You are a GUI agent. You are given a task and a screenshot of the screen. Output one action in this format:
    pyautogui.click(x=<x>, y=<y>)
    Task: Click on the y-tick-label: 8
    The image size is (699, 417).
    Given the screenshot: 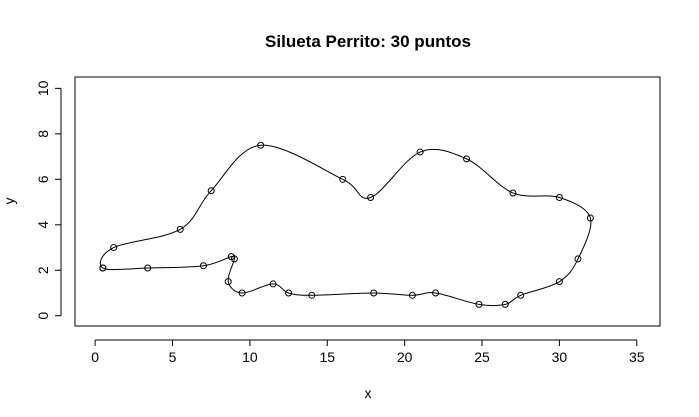 What is the action you would take?
    pyautogui.click(x=43, y=134)
    